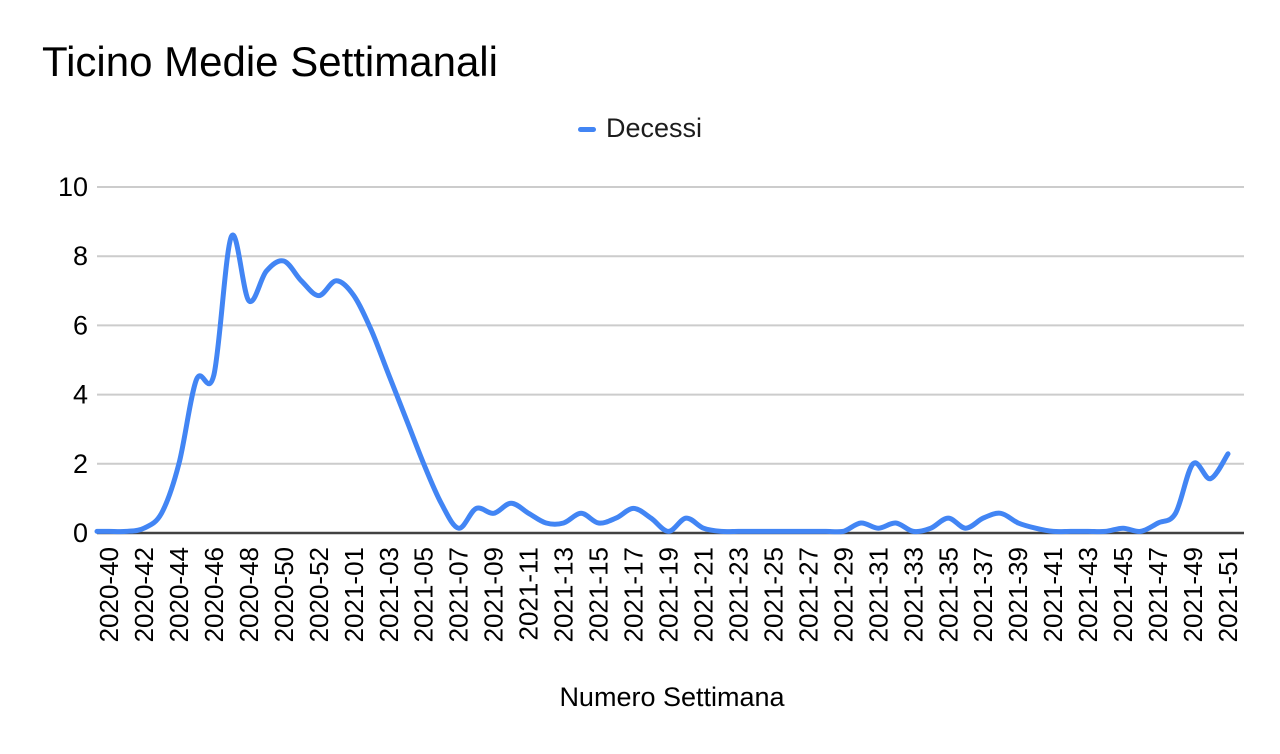 This screenshot has width=1280, height=754. I want to click on x-tick-label: 2021-11, so click(529, 594).